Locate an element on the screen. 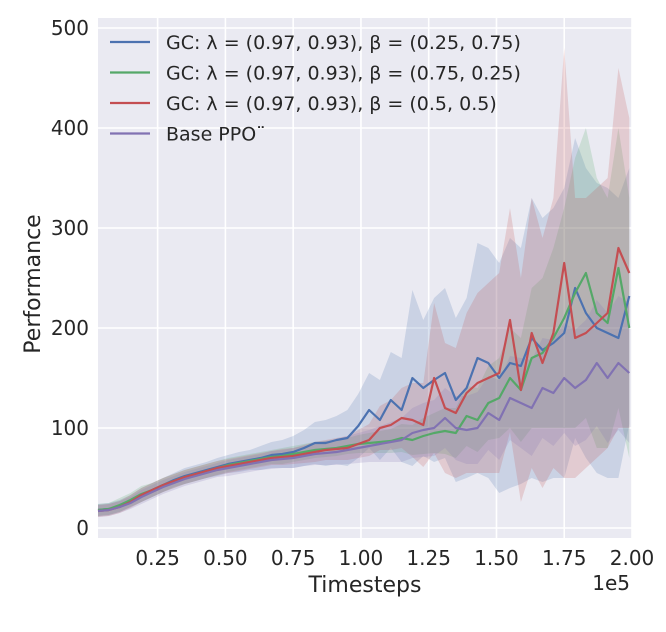 The width and height of the screenshot is (666, 632). y-tick-labels: 0 100 200 300 400 500 is located at coordinates (70, 278).